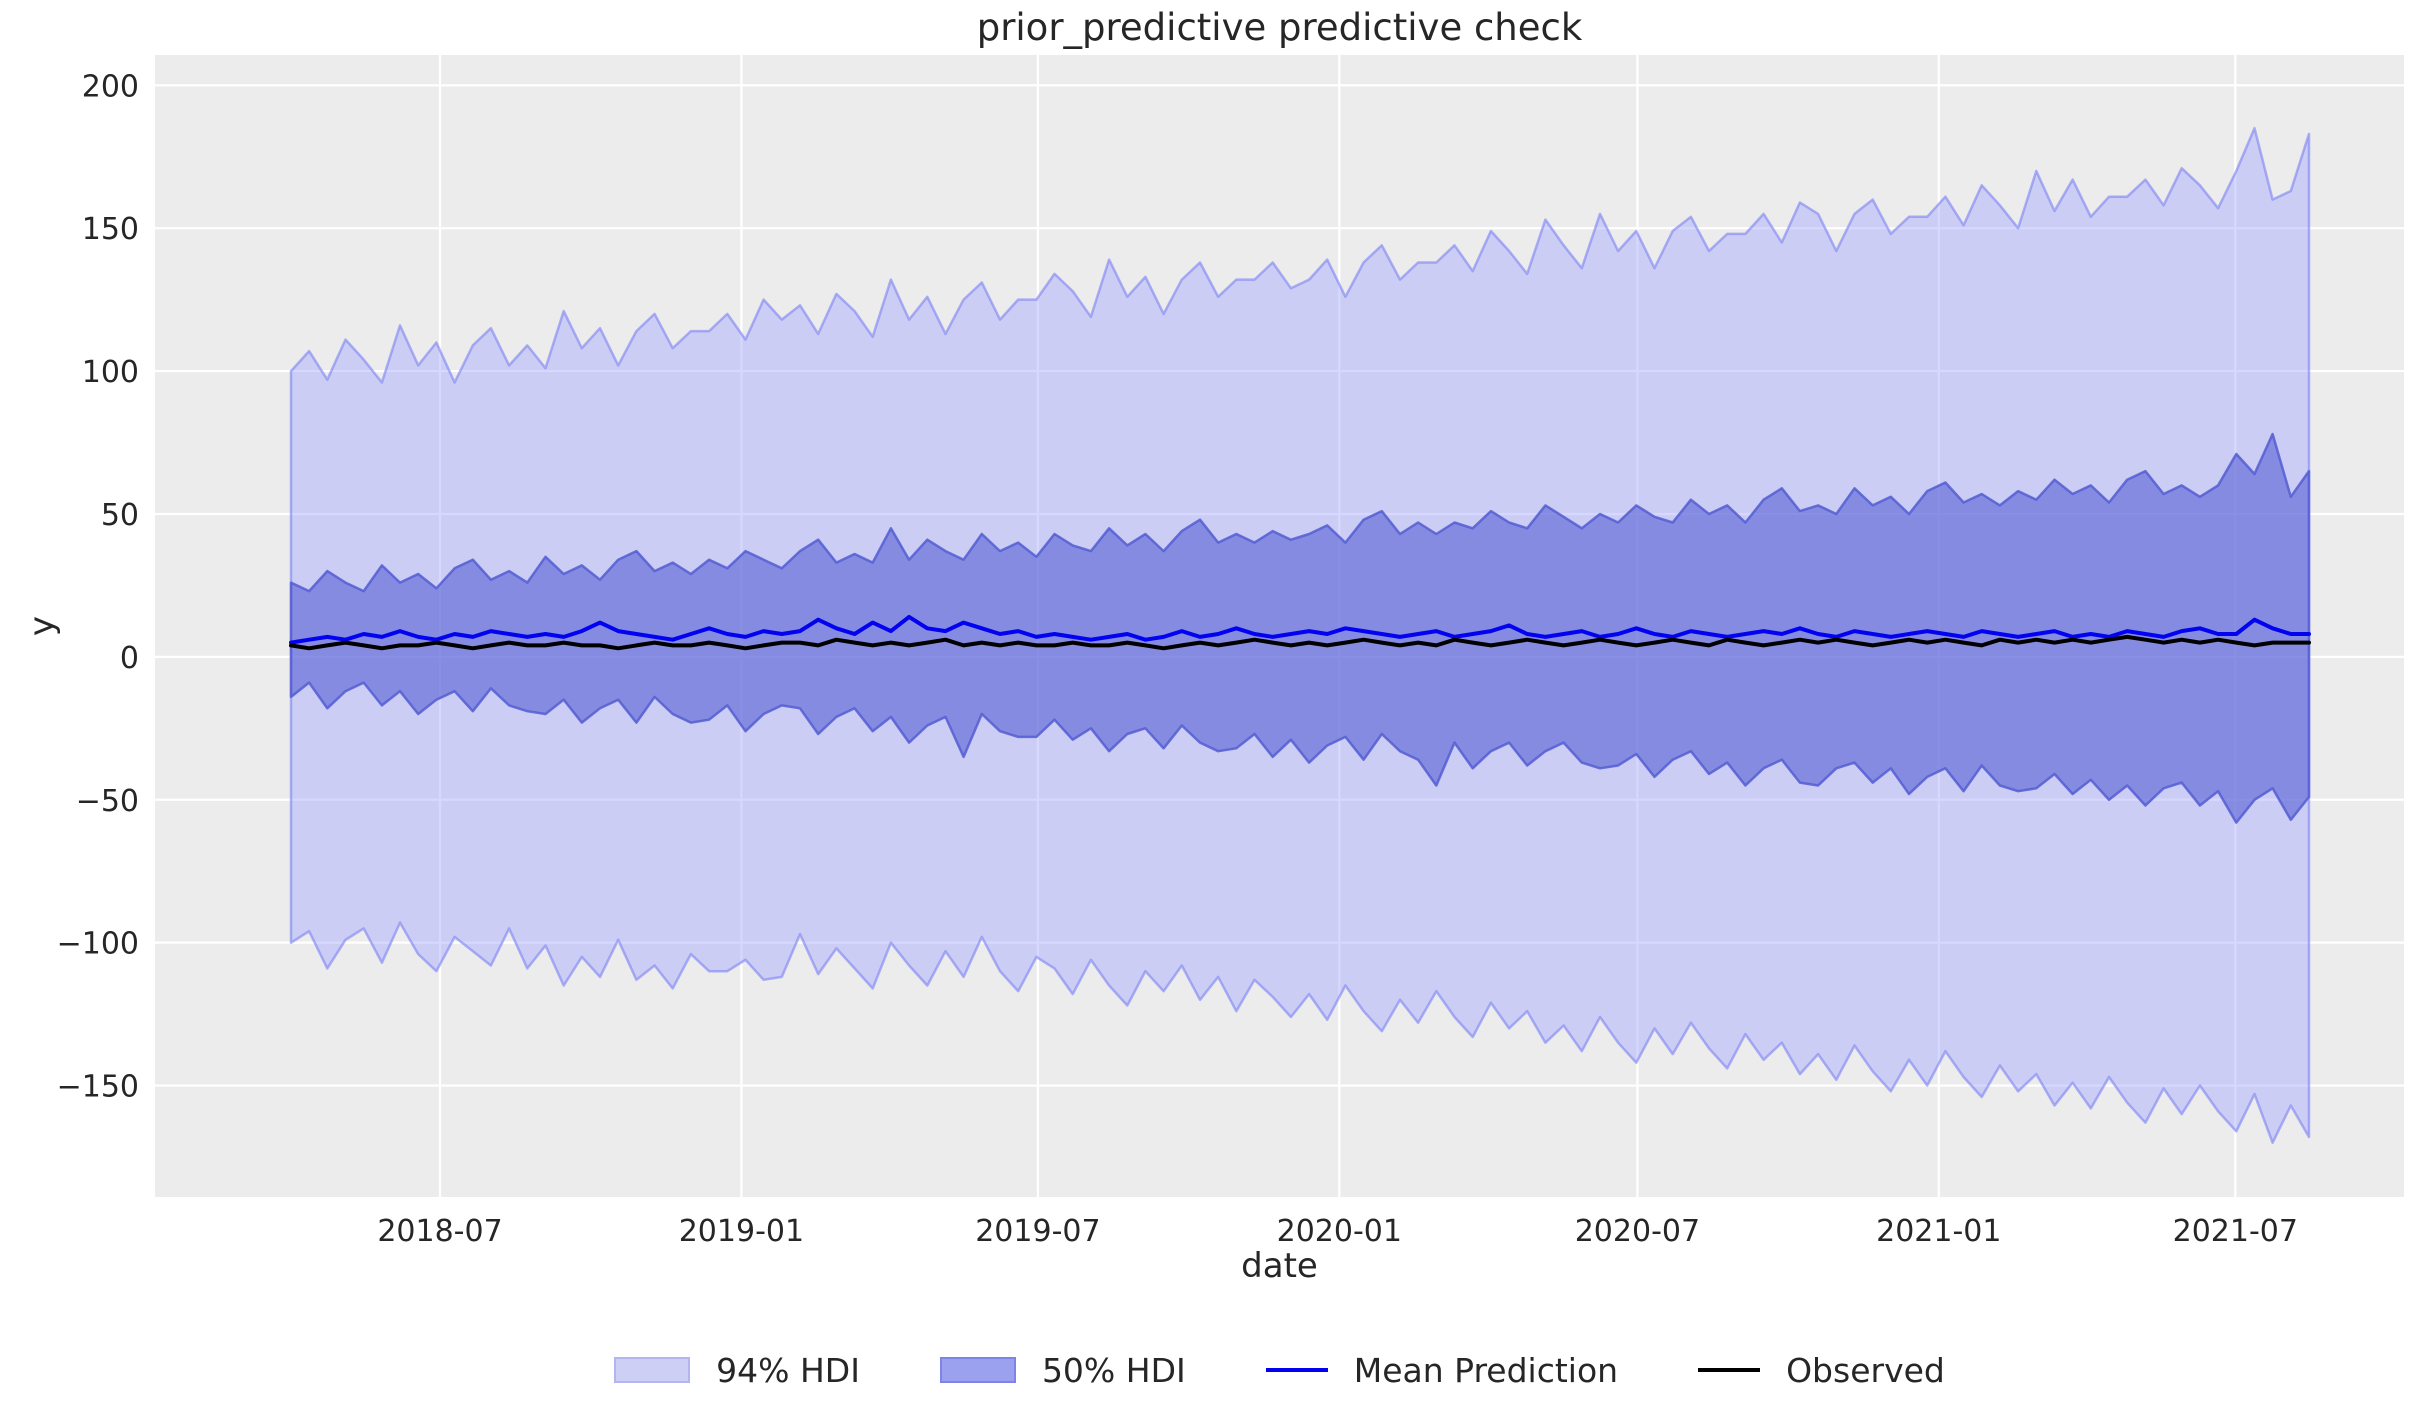 Image resolution: width=2423 pixels, height=1423 pixels. Describe the element at coordinates (2235, 1231) in the screenshot. I see `x-tick-label: 2021-07` at that location.